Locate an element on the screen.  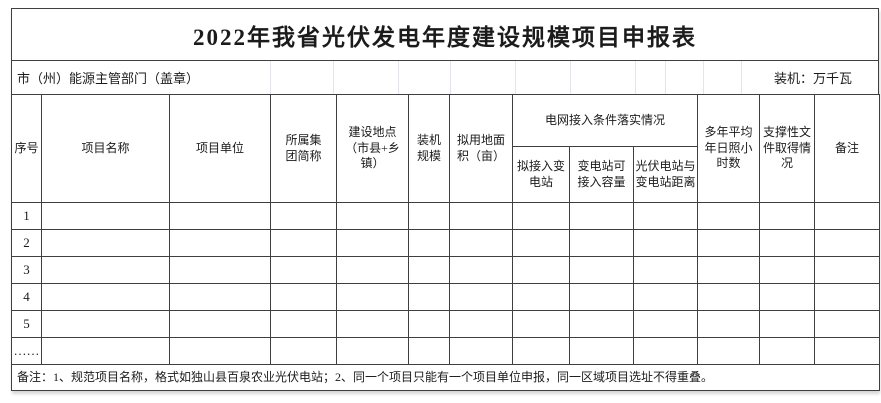
col-header-group-abbreviation: 所属集 团简称 is located at coordinates (303, 148).